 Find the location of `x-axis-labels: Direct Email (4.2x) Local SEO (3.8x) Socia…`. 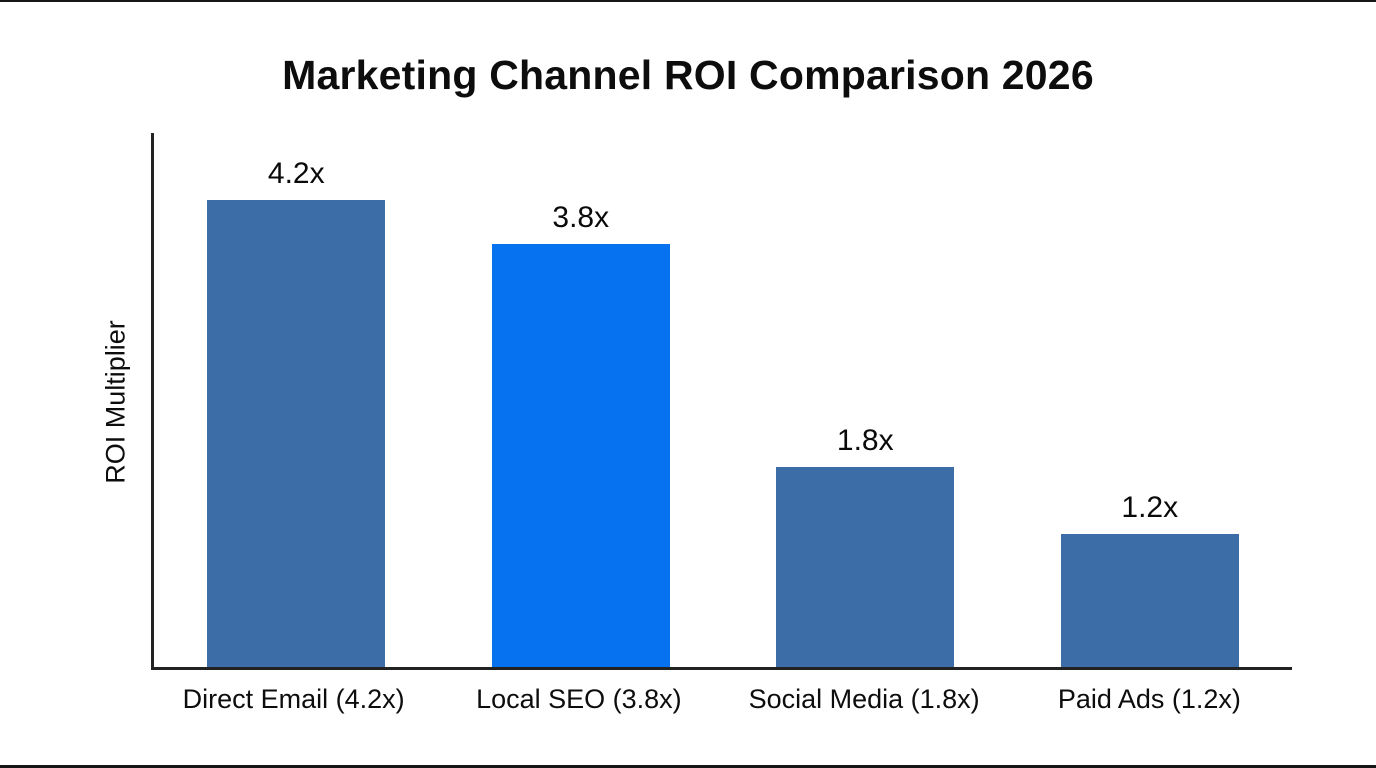

x-axis-labels: Direct Email (4.2x) Local SEO (3.8x) Socia… is located at coordinates (721, 699).